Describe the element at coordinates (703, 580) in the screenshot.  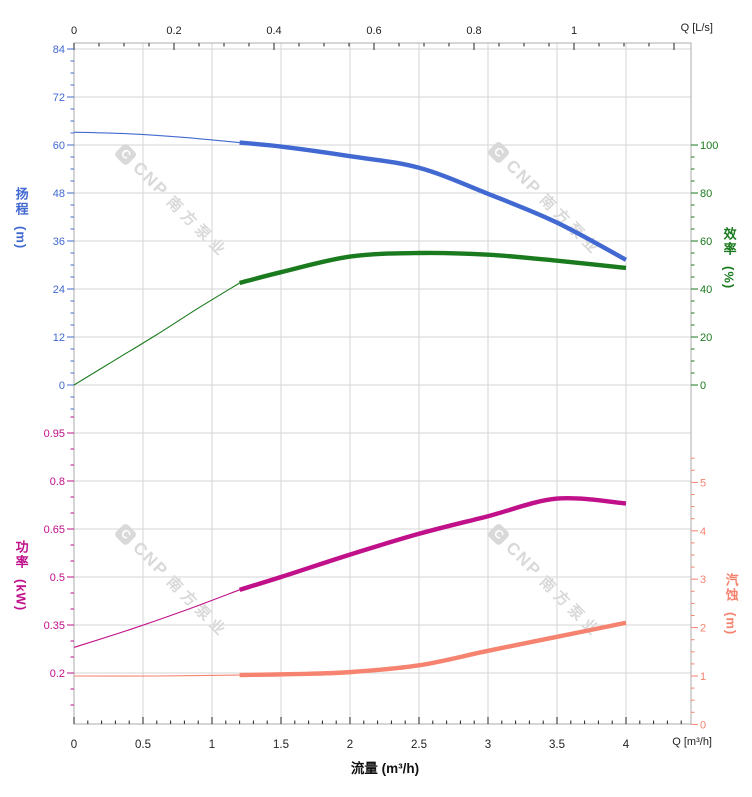
I see `npsh-tick-label: 3` at that location.